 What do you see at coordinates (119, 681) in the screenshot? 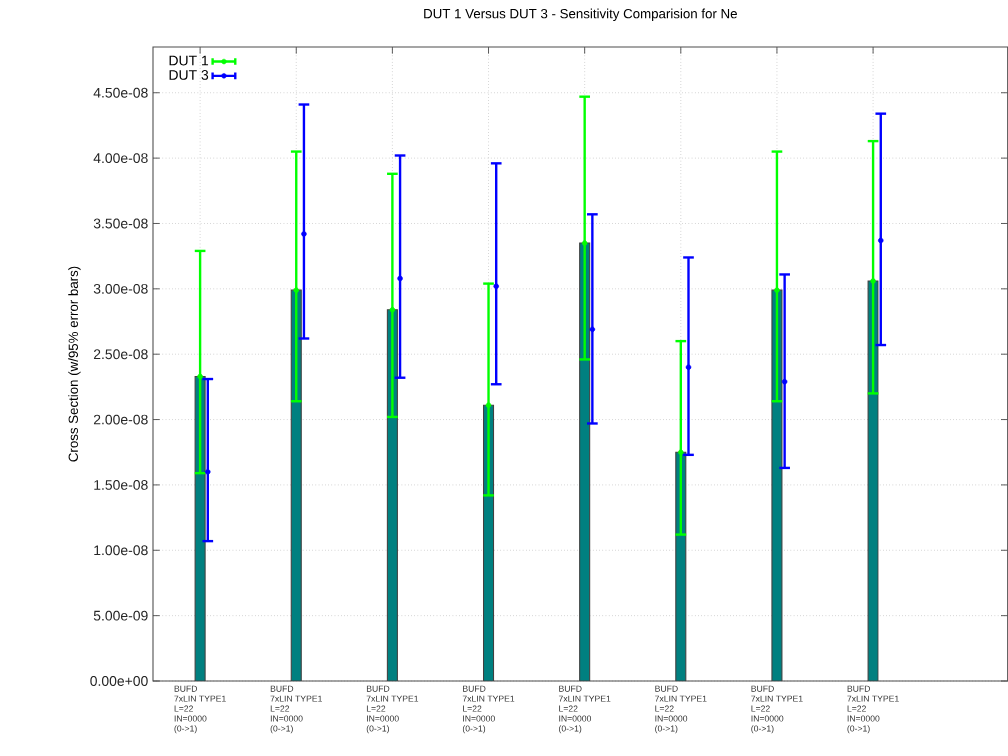
I see `y-tick-label: 0.00e+00` at bounding box center [119, 681].